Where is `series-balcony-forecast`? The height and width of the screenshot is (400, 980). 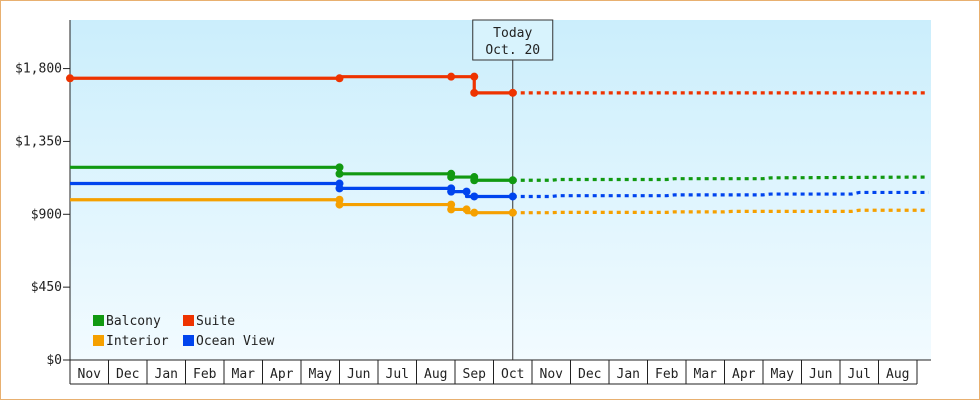 series-balcony-forecast is located at coordinates (720, 178).